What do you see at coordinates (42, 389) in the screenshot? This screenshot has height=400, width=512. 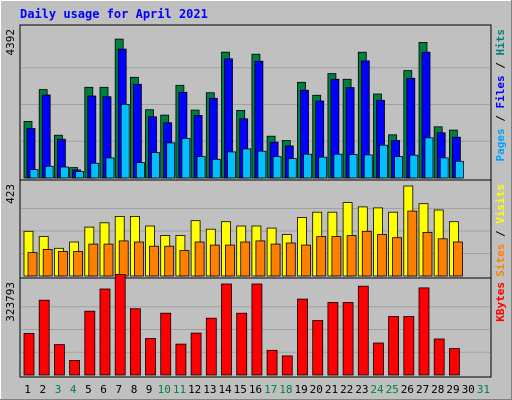 I see `x-tick-day-2: 2` at bounding box center [42, 389].